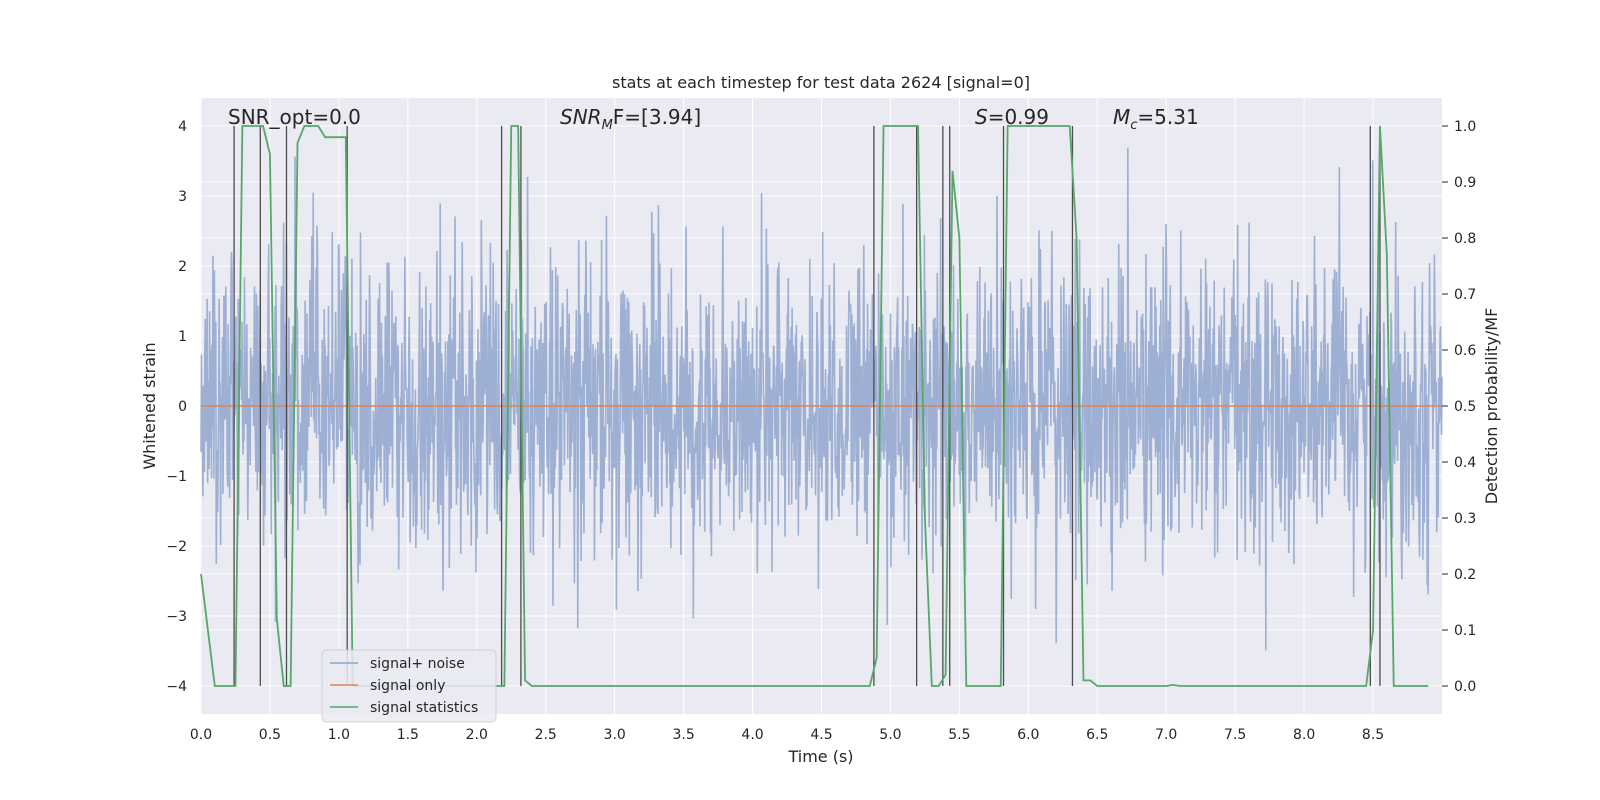  Describe the element at coordinates (176, 477) in the screenshot. I see `y-left-tick-5: −1` at that location.